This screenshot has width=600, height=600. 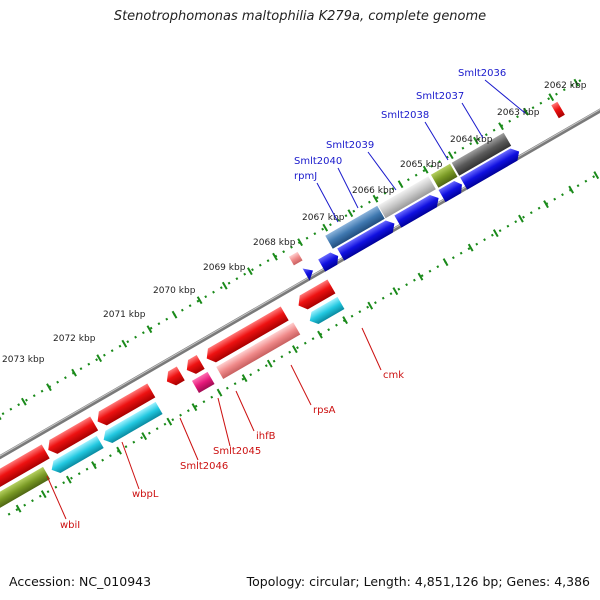 I want to click on blue-gene-d, so click(x=366, y=240).